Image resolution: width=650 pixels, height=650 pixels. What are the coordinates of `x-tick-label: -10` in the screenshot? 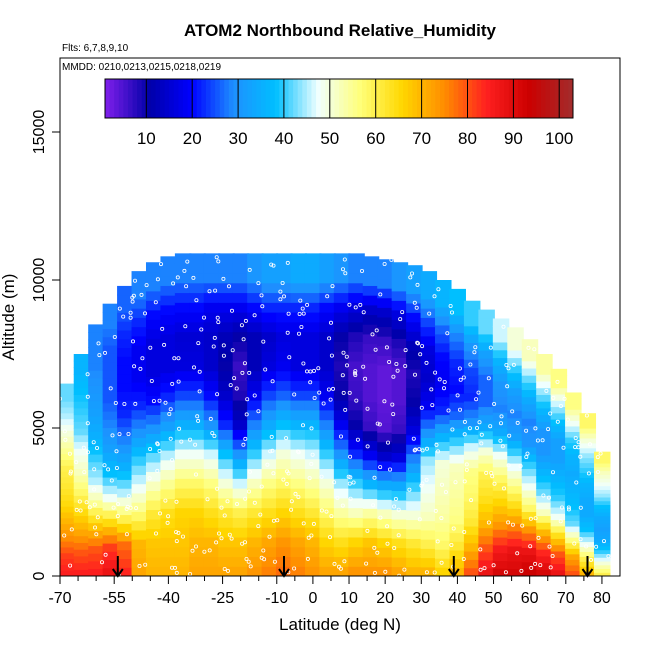 It's located at (276, 598).